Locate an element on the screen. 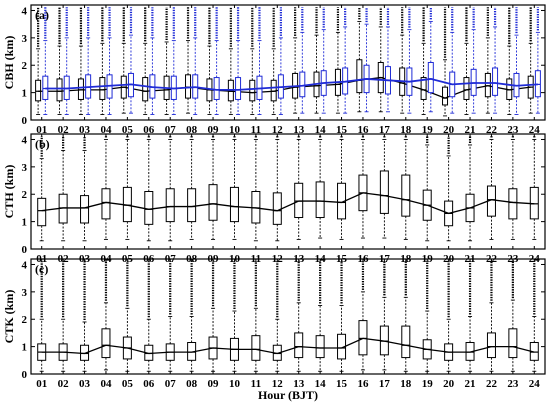 The image size is (550, 404). panel-label: (a) is located at coordinates (42, 15).